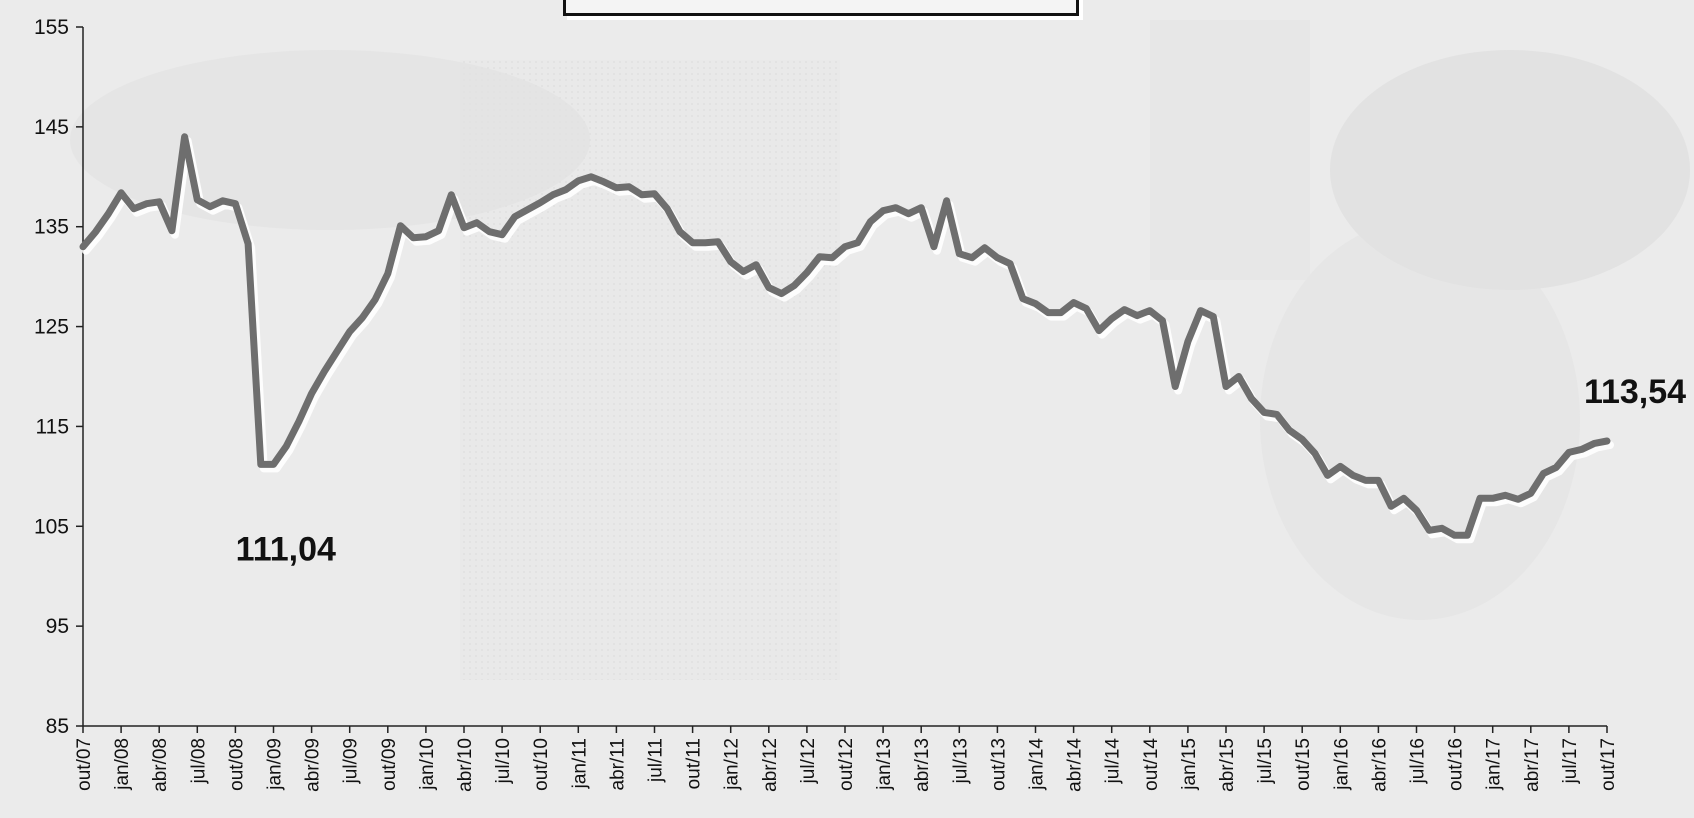  I want to click on x-tick-label: jul/13, so click(960, 761).